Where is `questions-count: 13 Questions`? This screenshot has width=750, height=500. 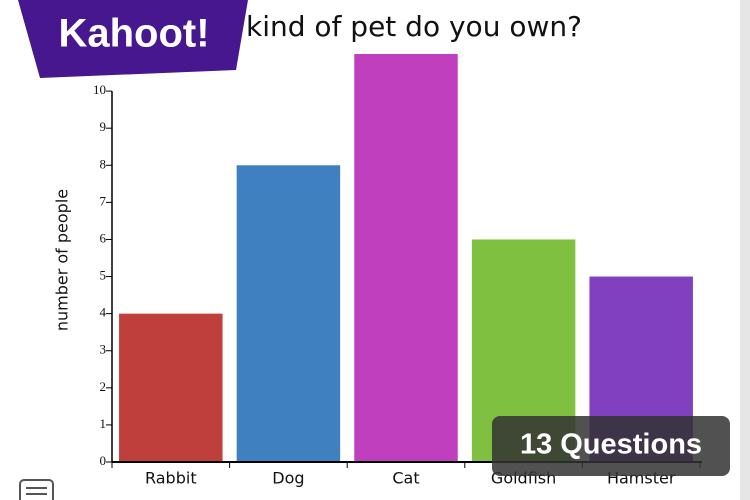 questions-count: 13 Questions is located at coordinates (611, 445).